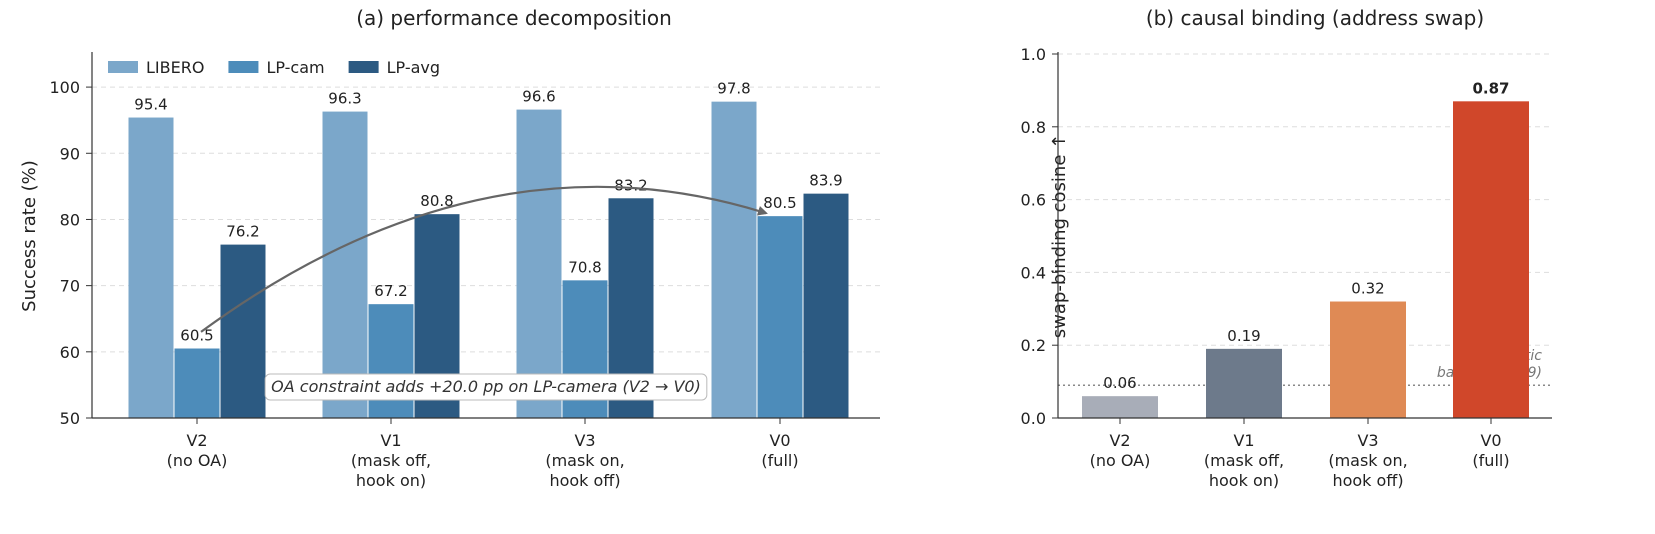  I want to click on annotation-box, so click(486, 387).